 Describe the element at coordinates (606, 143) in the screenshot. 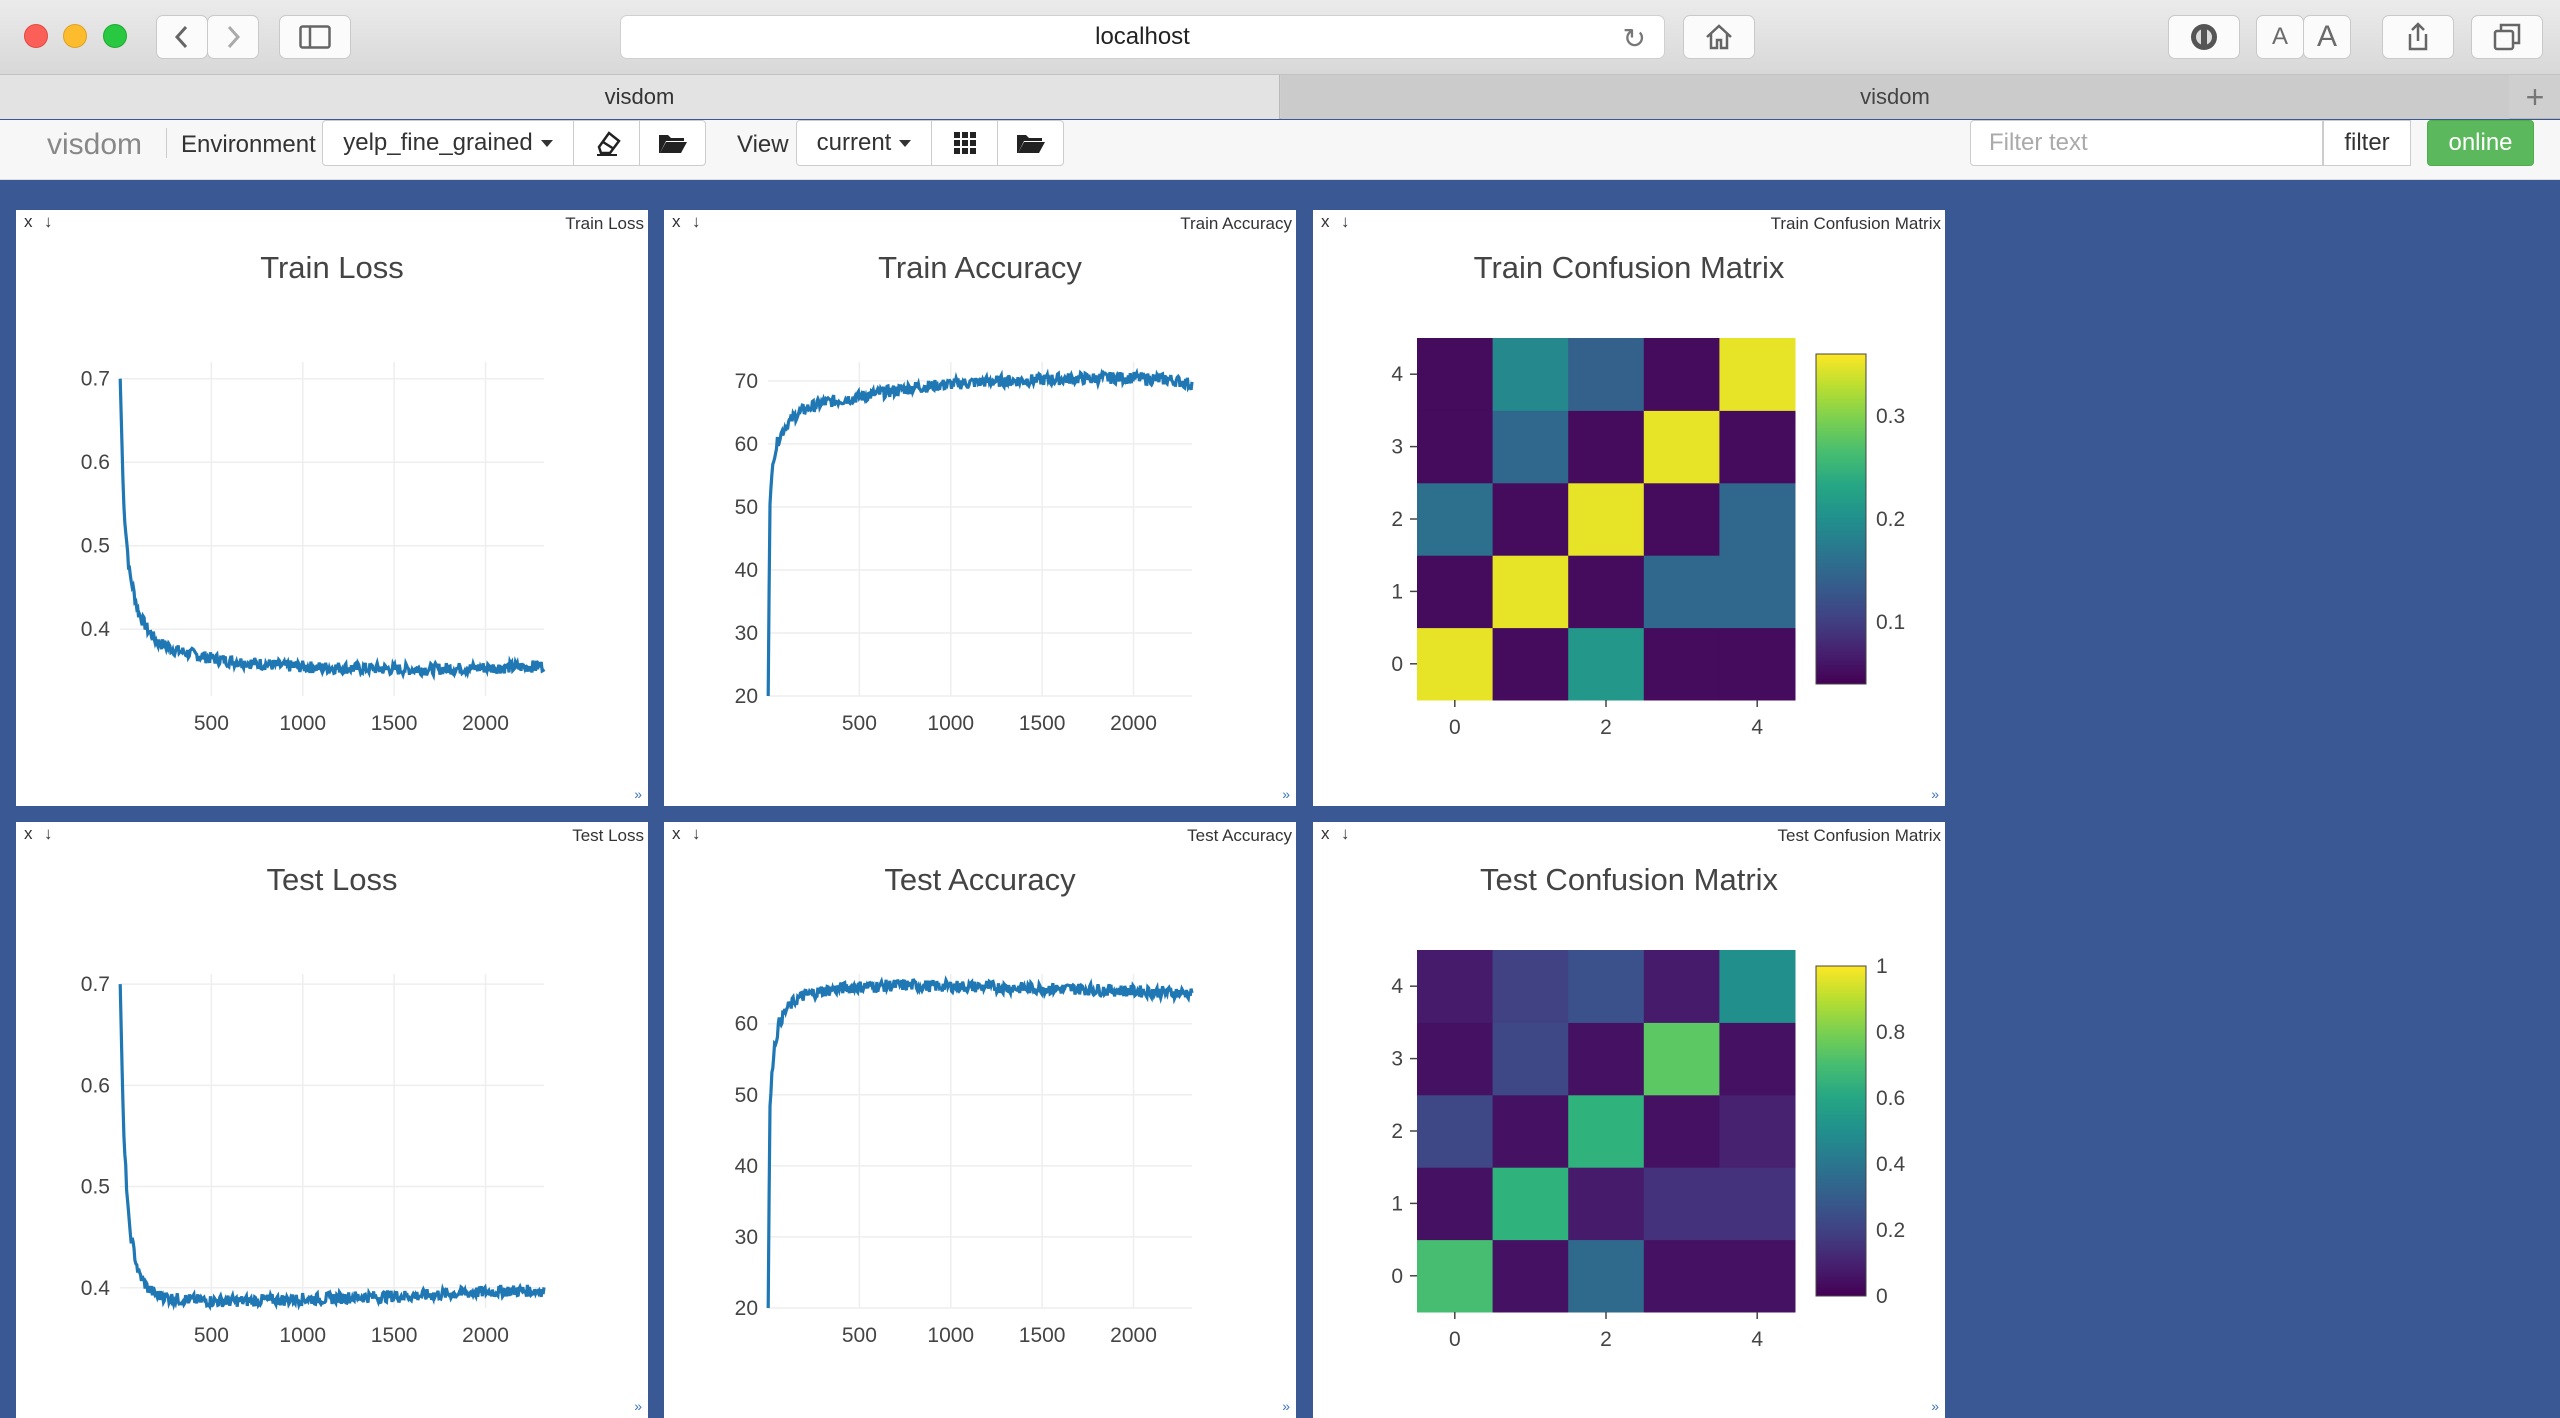

I see `clear-env-button` at that location.